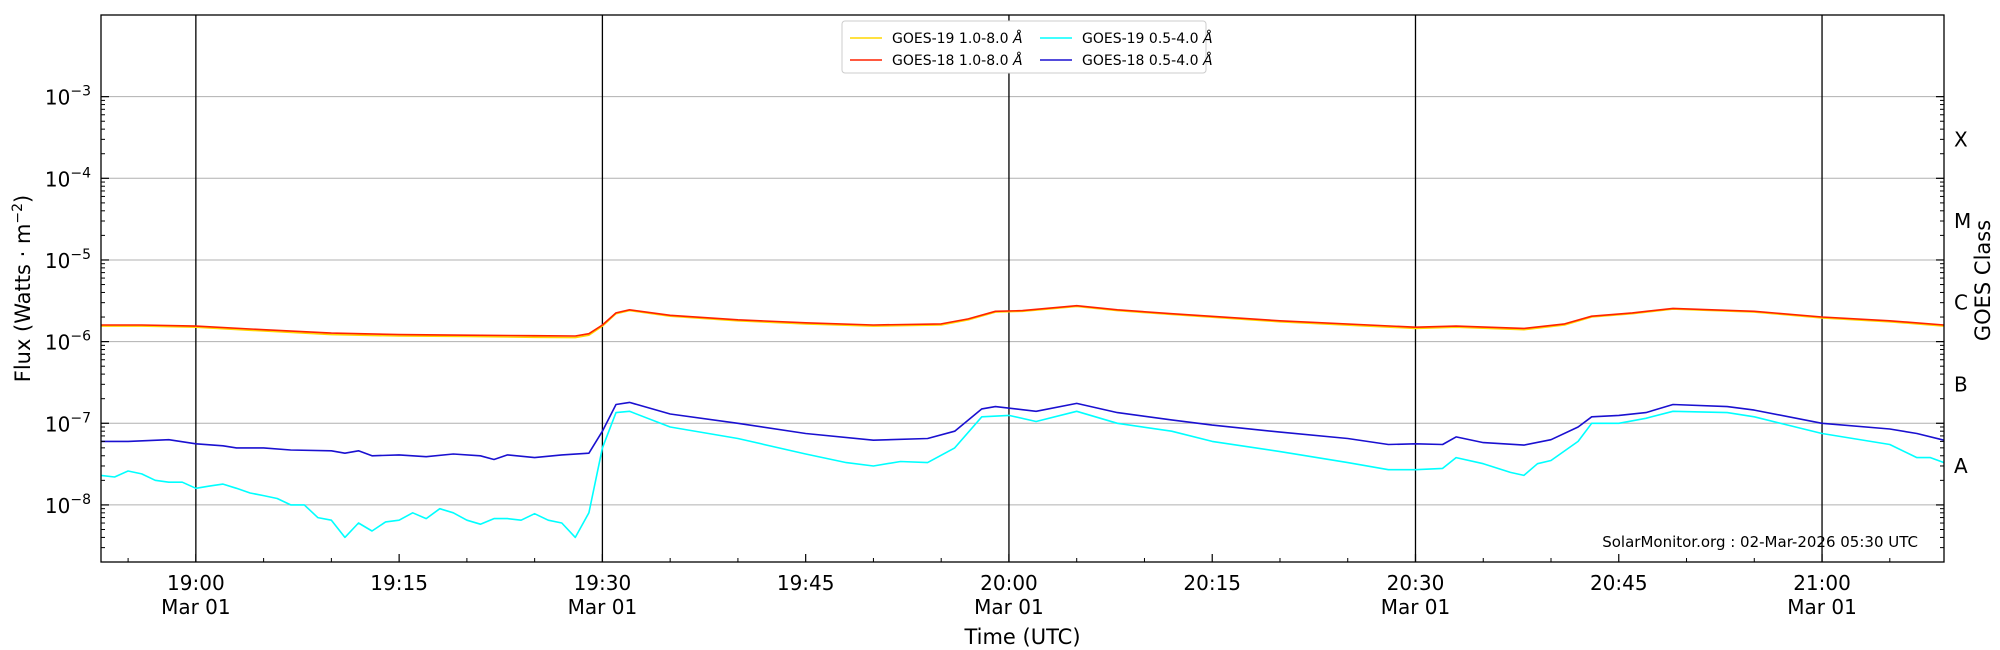 The image size is (2000, 650). Describe the element at coordinates (806, 583) in the screenshot. I see `x-tick-label: 19:45` at that location.